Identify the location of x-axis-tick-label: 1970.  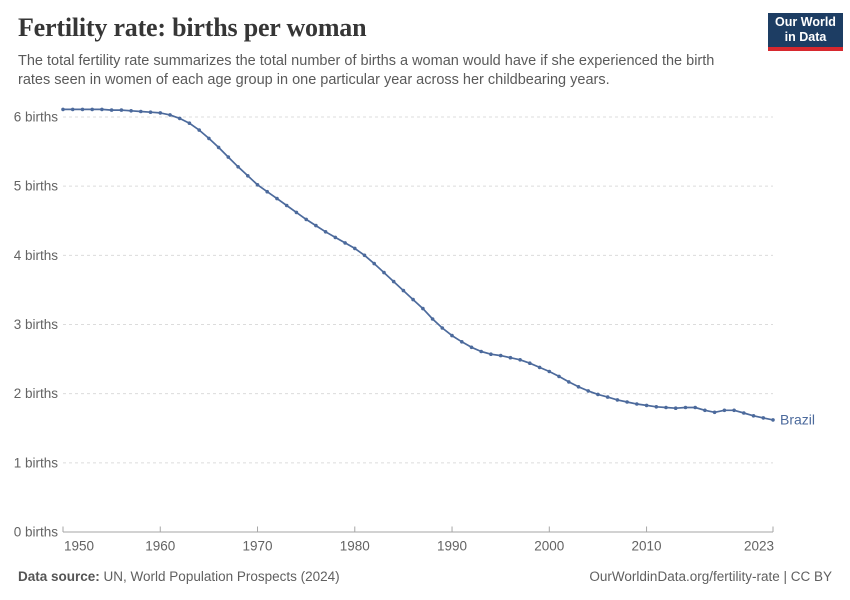
(257, 546).